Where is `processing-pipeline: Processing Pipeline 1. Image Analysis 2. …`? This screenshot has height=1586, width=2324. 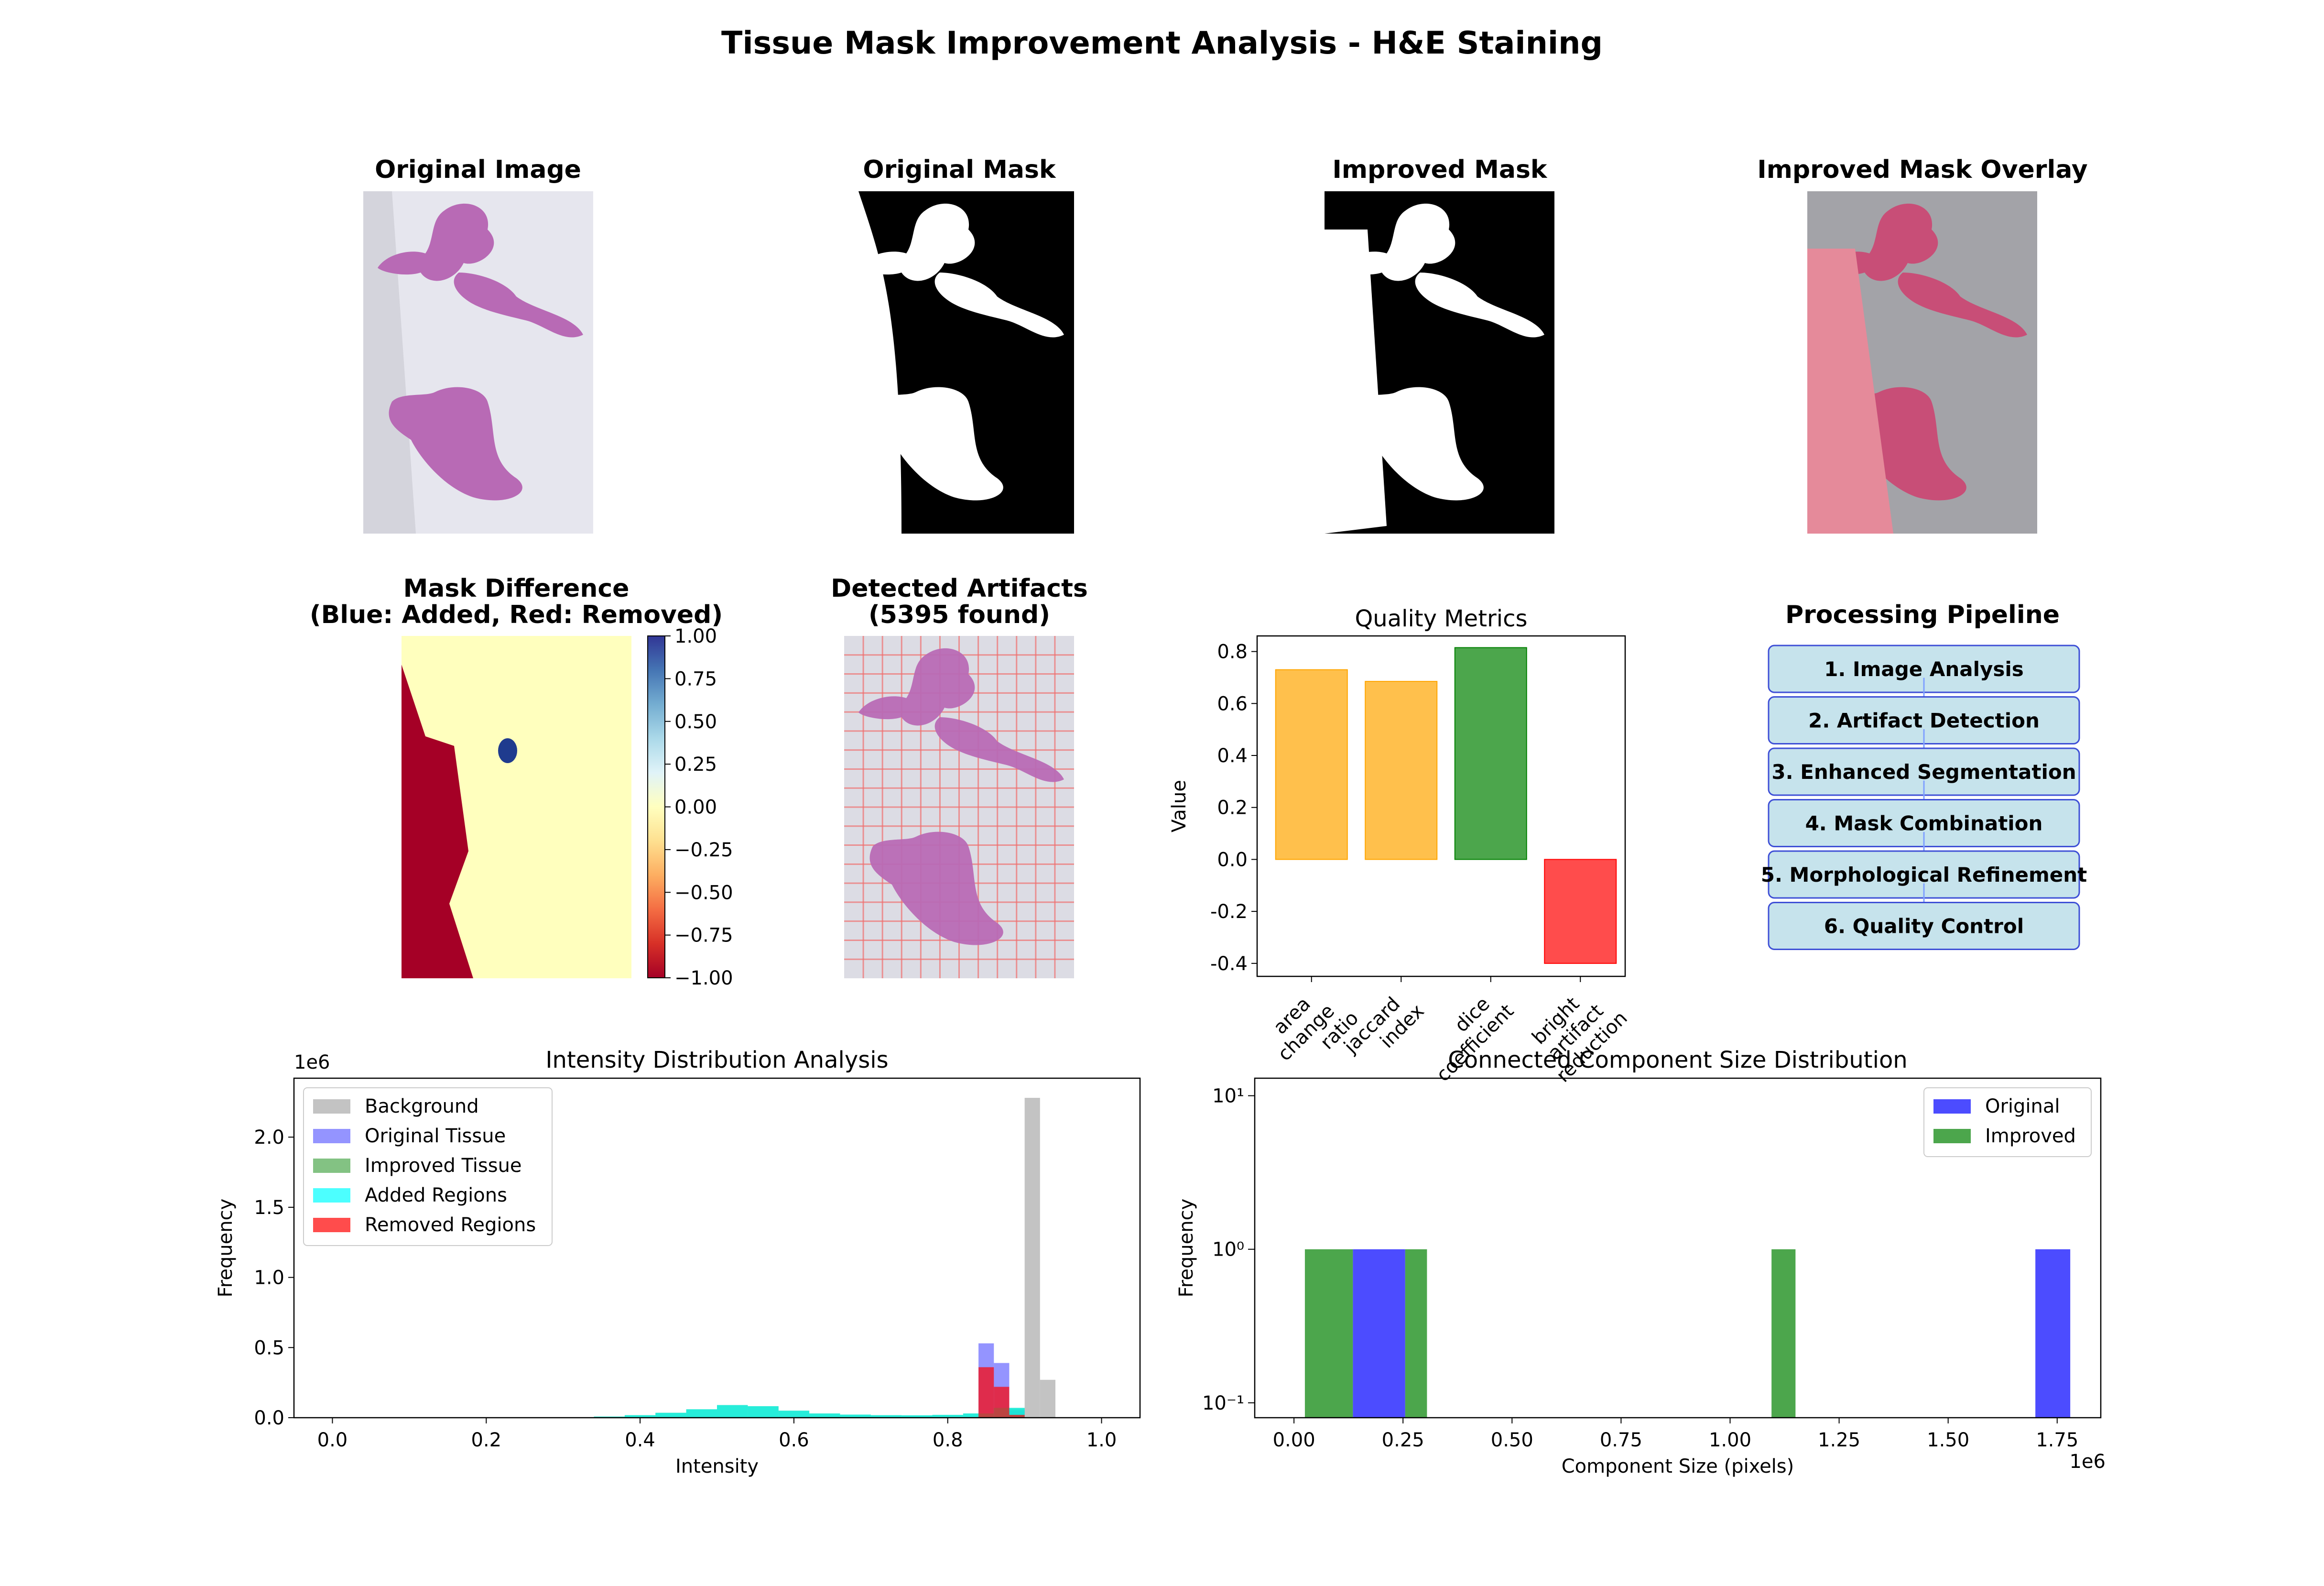
processing-pipeline: Processing Pipeline 1. Image Analysis 2. … is located at coordinates (1924, 775).